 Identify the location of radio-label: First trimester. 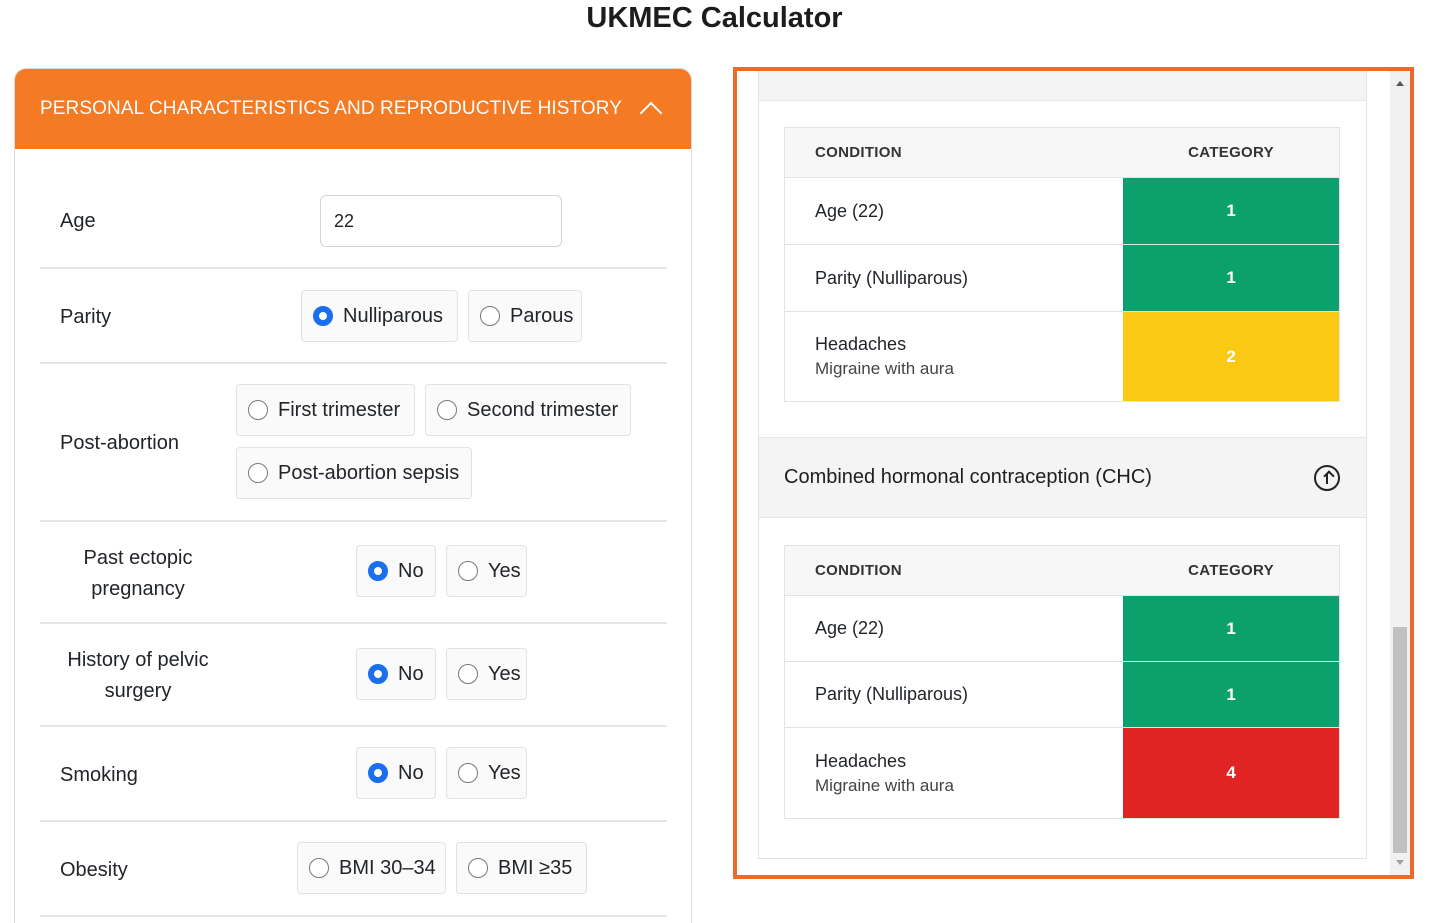
(339, 409).